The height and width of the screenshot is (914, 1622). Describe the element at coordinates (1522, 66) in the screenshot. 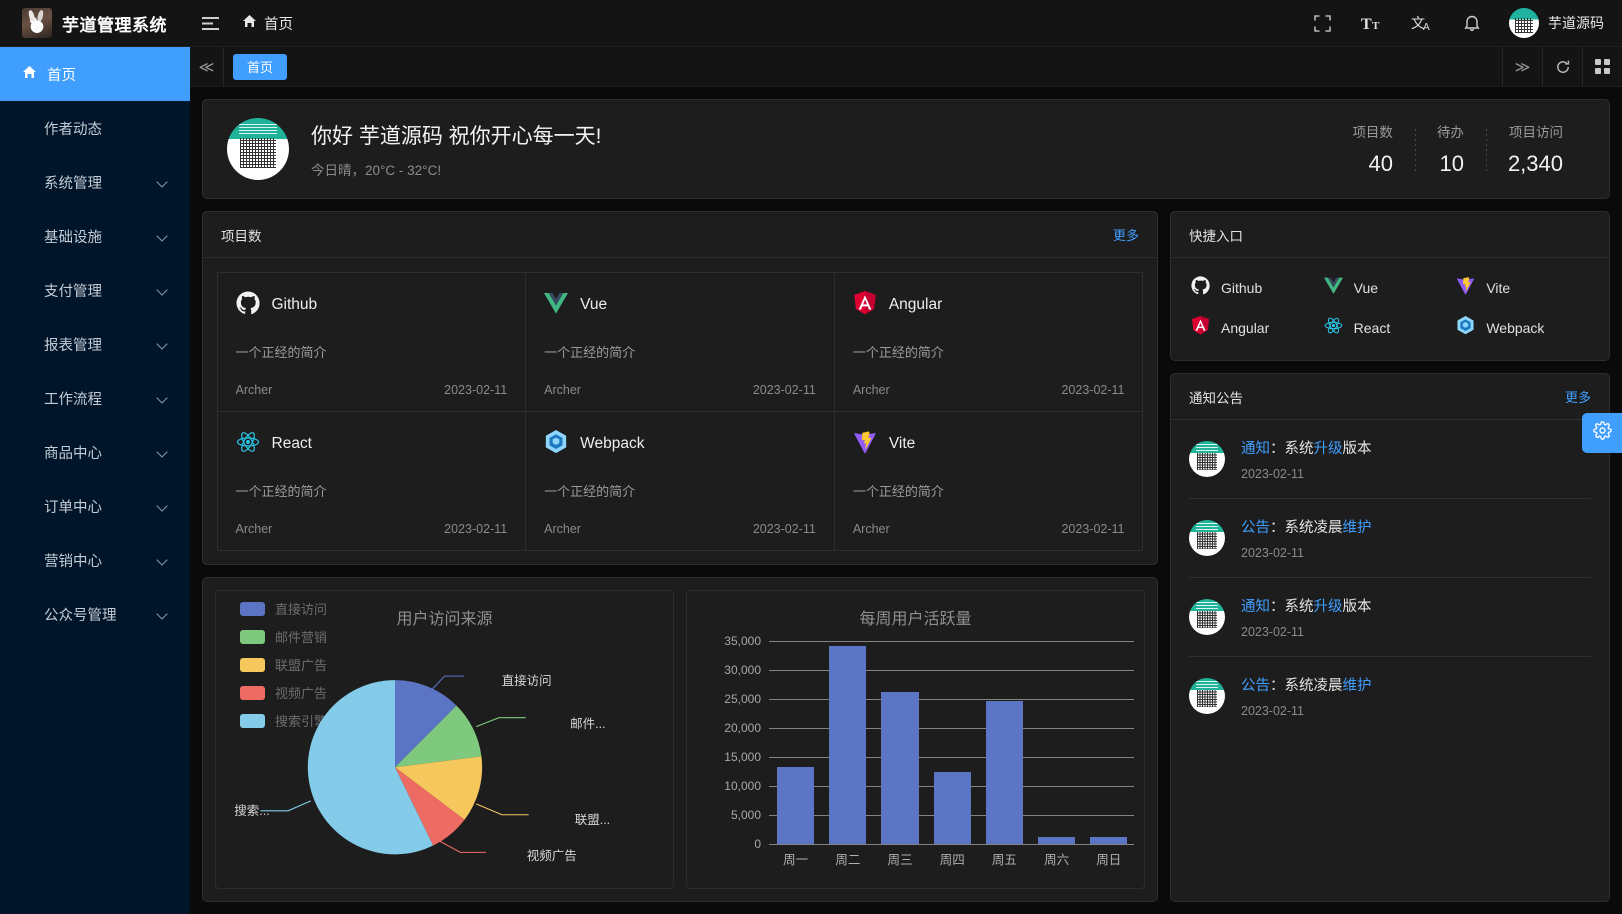

I see `chevron-double-right-icon: ≫` at that location.